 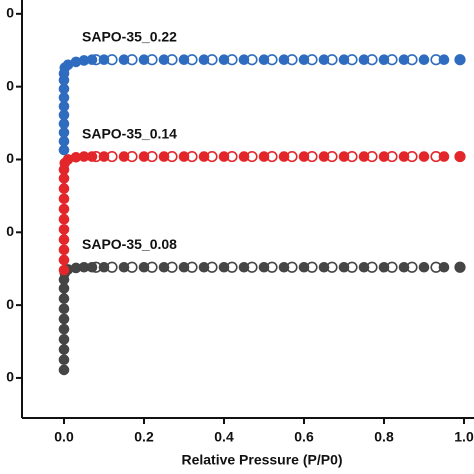 What do you see at coordinates (224, 437) in the screenshot?
I see `x-tick-label: 0.4` at bounding box center [224, 437].